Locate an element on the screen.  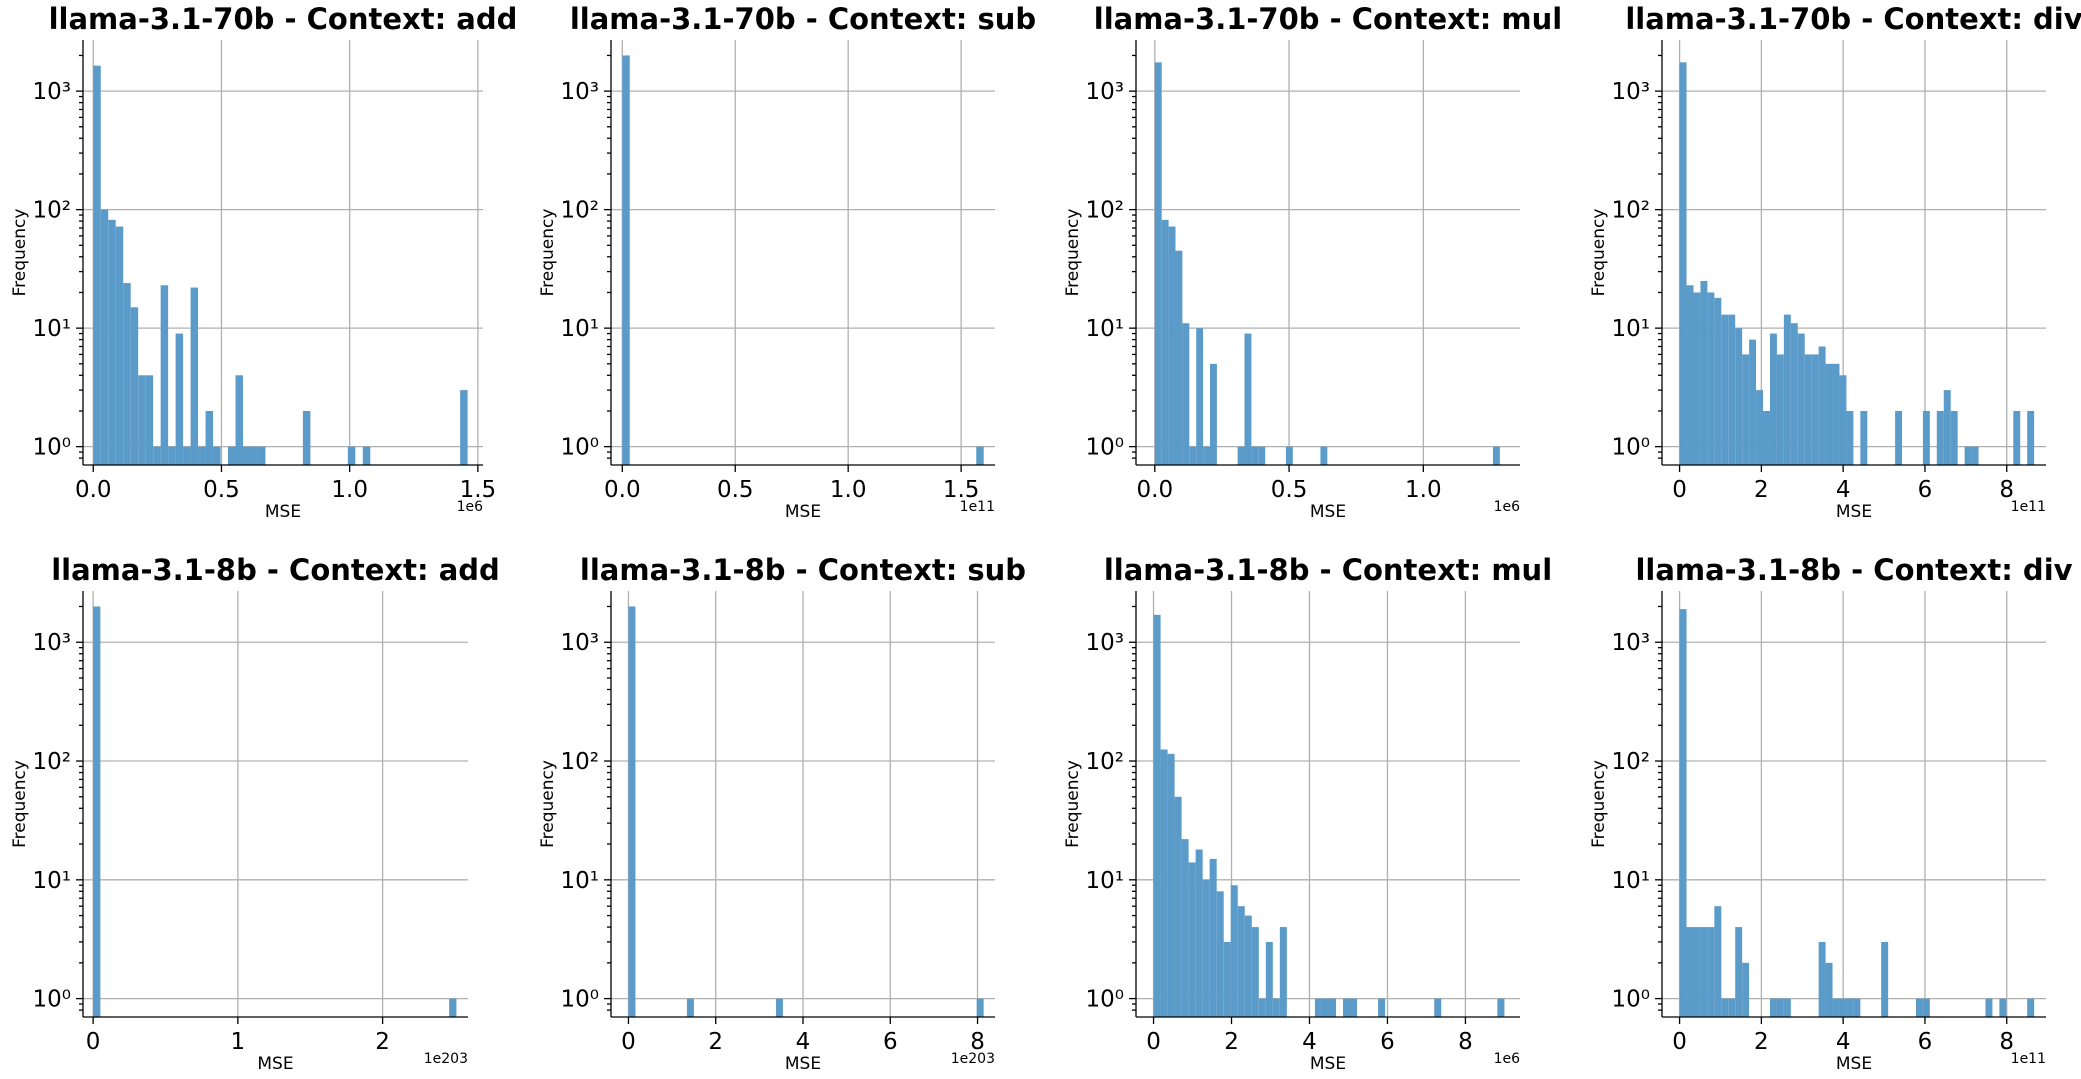
chart-title: llama-3.1-8b - Context: sub is located at coordinates (803, 570).